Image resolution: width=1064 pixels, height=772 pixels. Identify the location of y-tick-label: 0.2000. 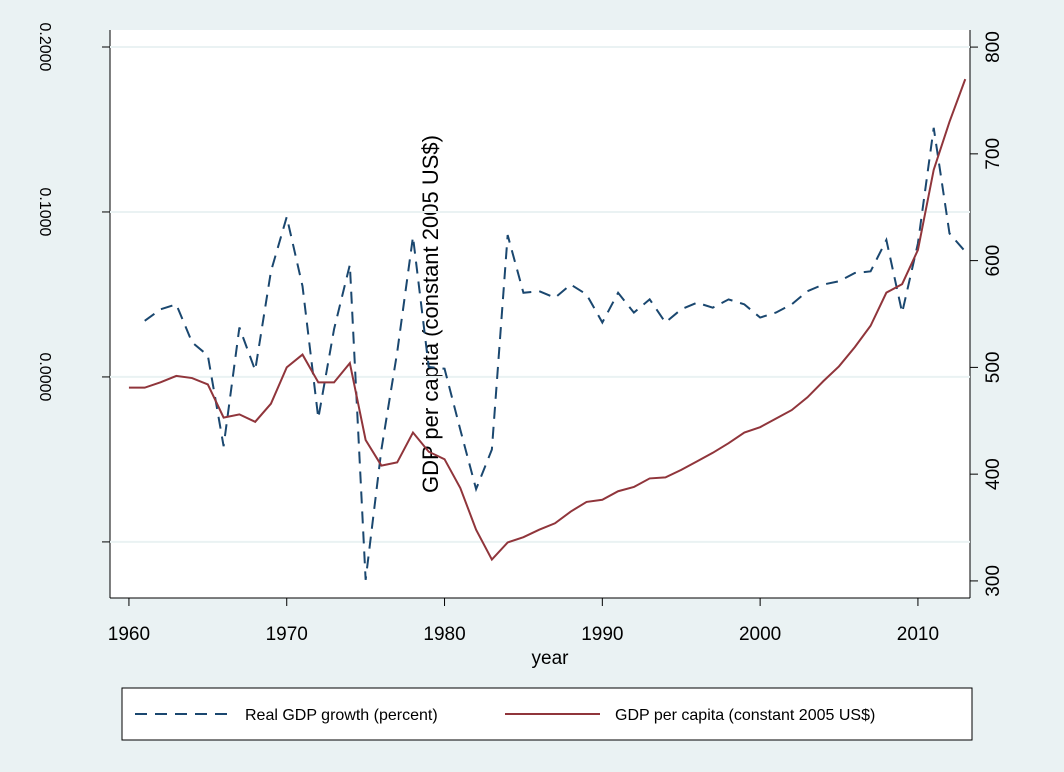
(44, 47).